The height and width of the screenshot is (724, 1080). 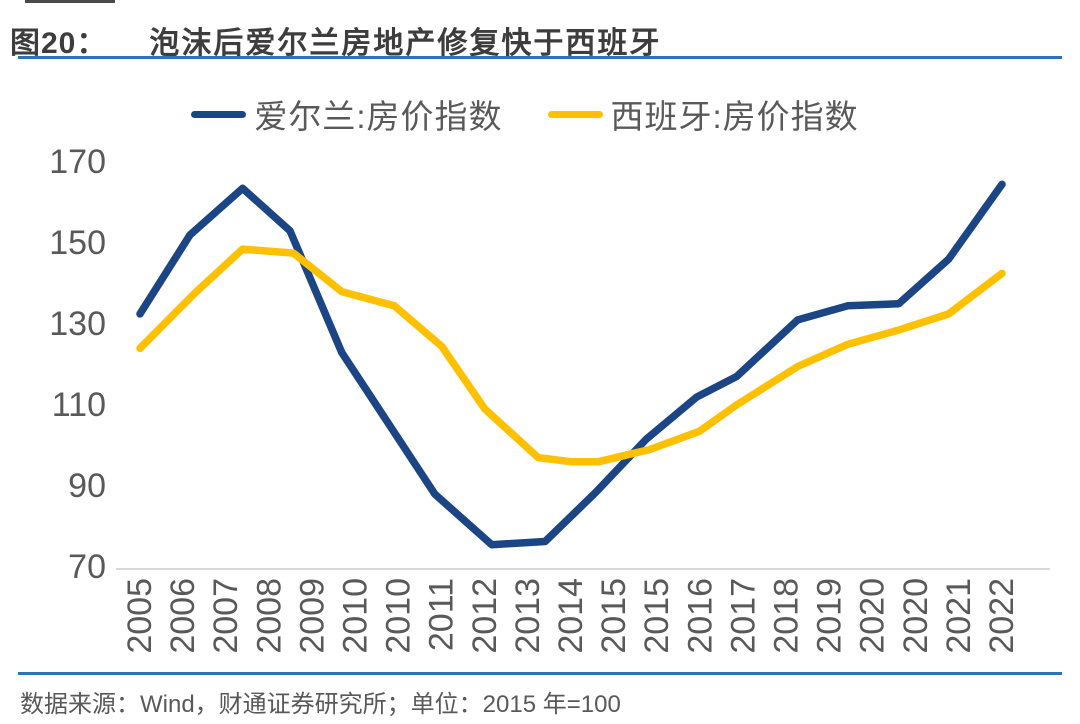 What do you see at coordinates (87, 567) in the screenshot?
I see `y-axis-label: 70` at bounding box center [87, 567].